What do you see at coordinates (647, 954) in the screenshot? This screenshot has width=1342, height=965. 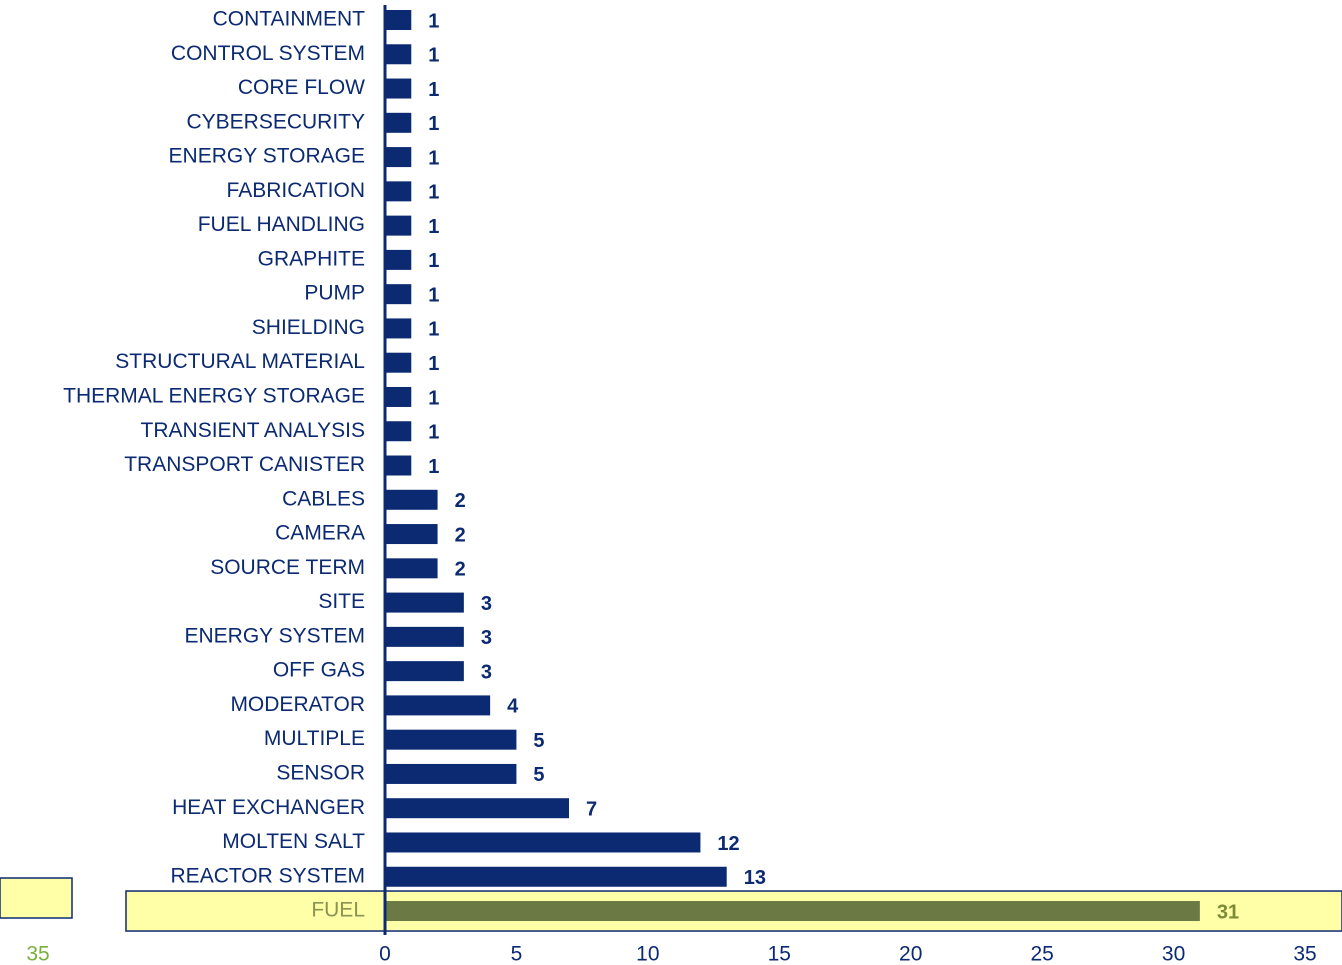 I see `x-tick-label: 10` at bounding box center [647, 954].